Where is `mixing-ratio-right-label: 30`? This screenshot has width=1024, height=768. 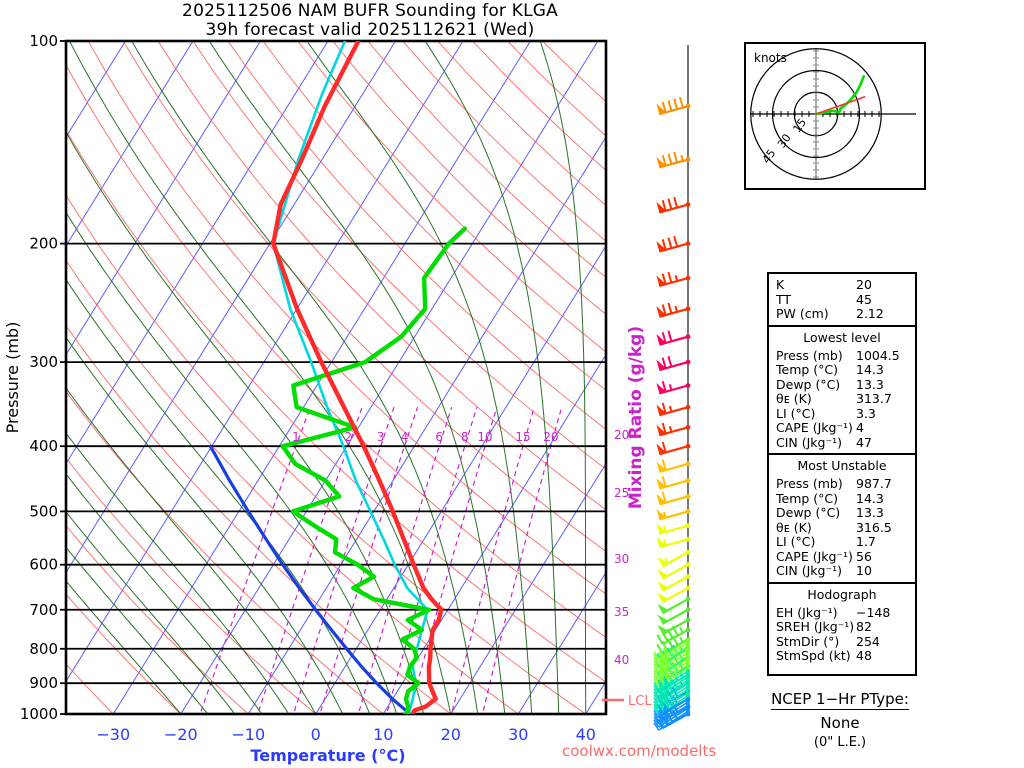
mixing-ratio-right-label: 30 is located at coordinates (621, 559).